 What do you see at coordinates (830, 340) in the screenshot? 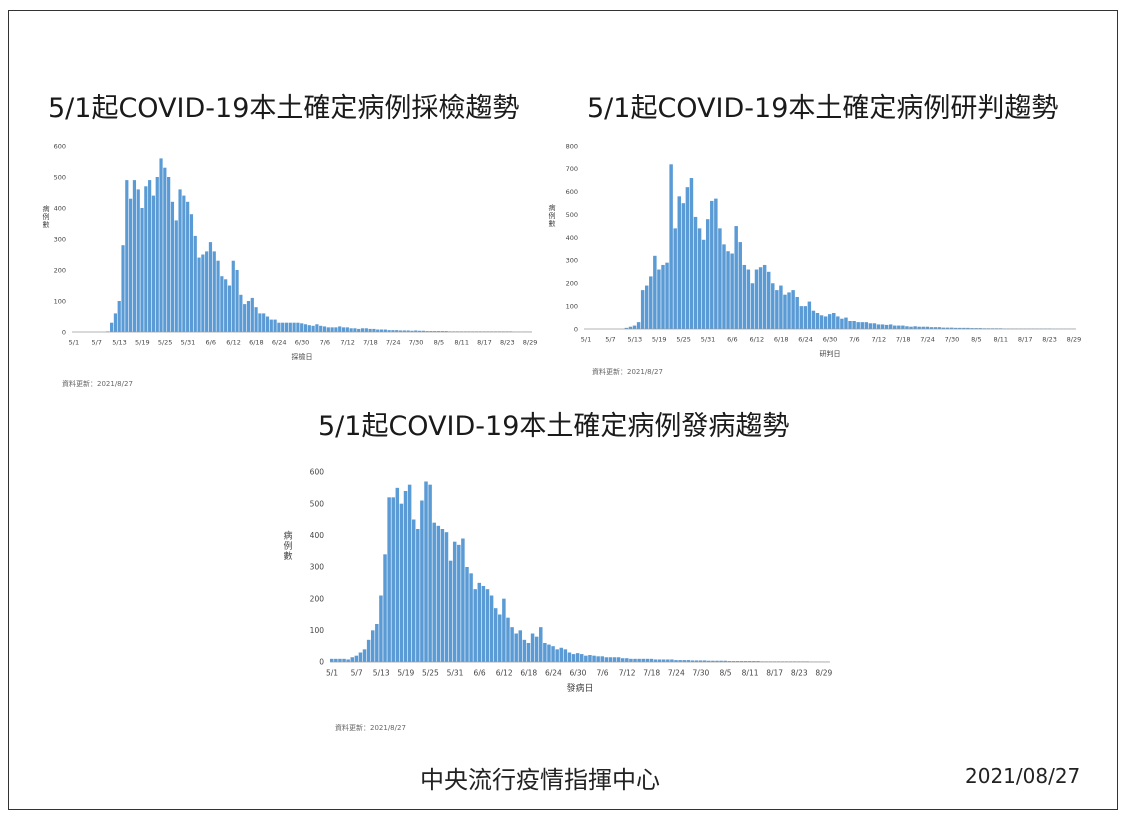
I see `x-tick-label: 6/30` at bounding box center [830, 340].